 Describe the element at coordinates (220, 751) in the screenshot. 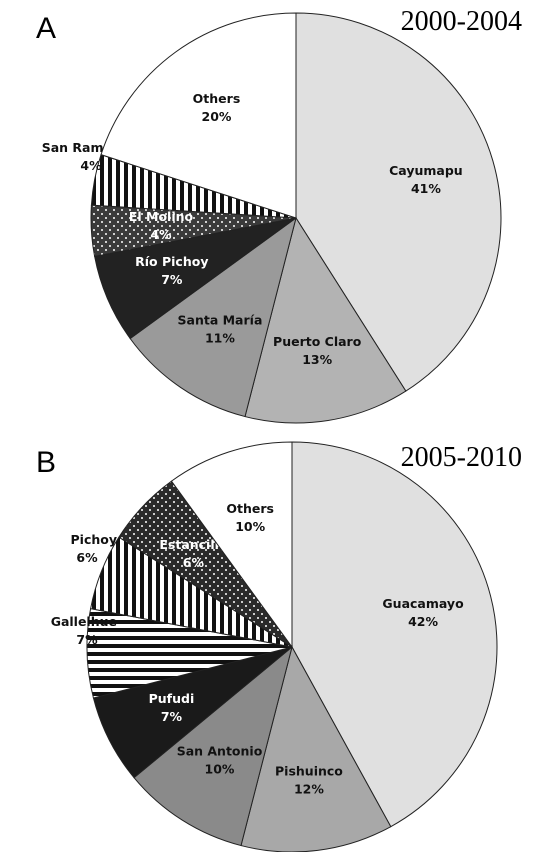

I see `slice-label: San Antonio` at that location.